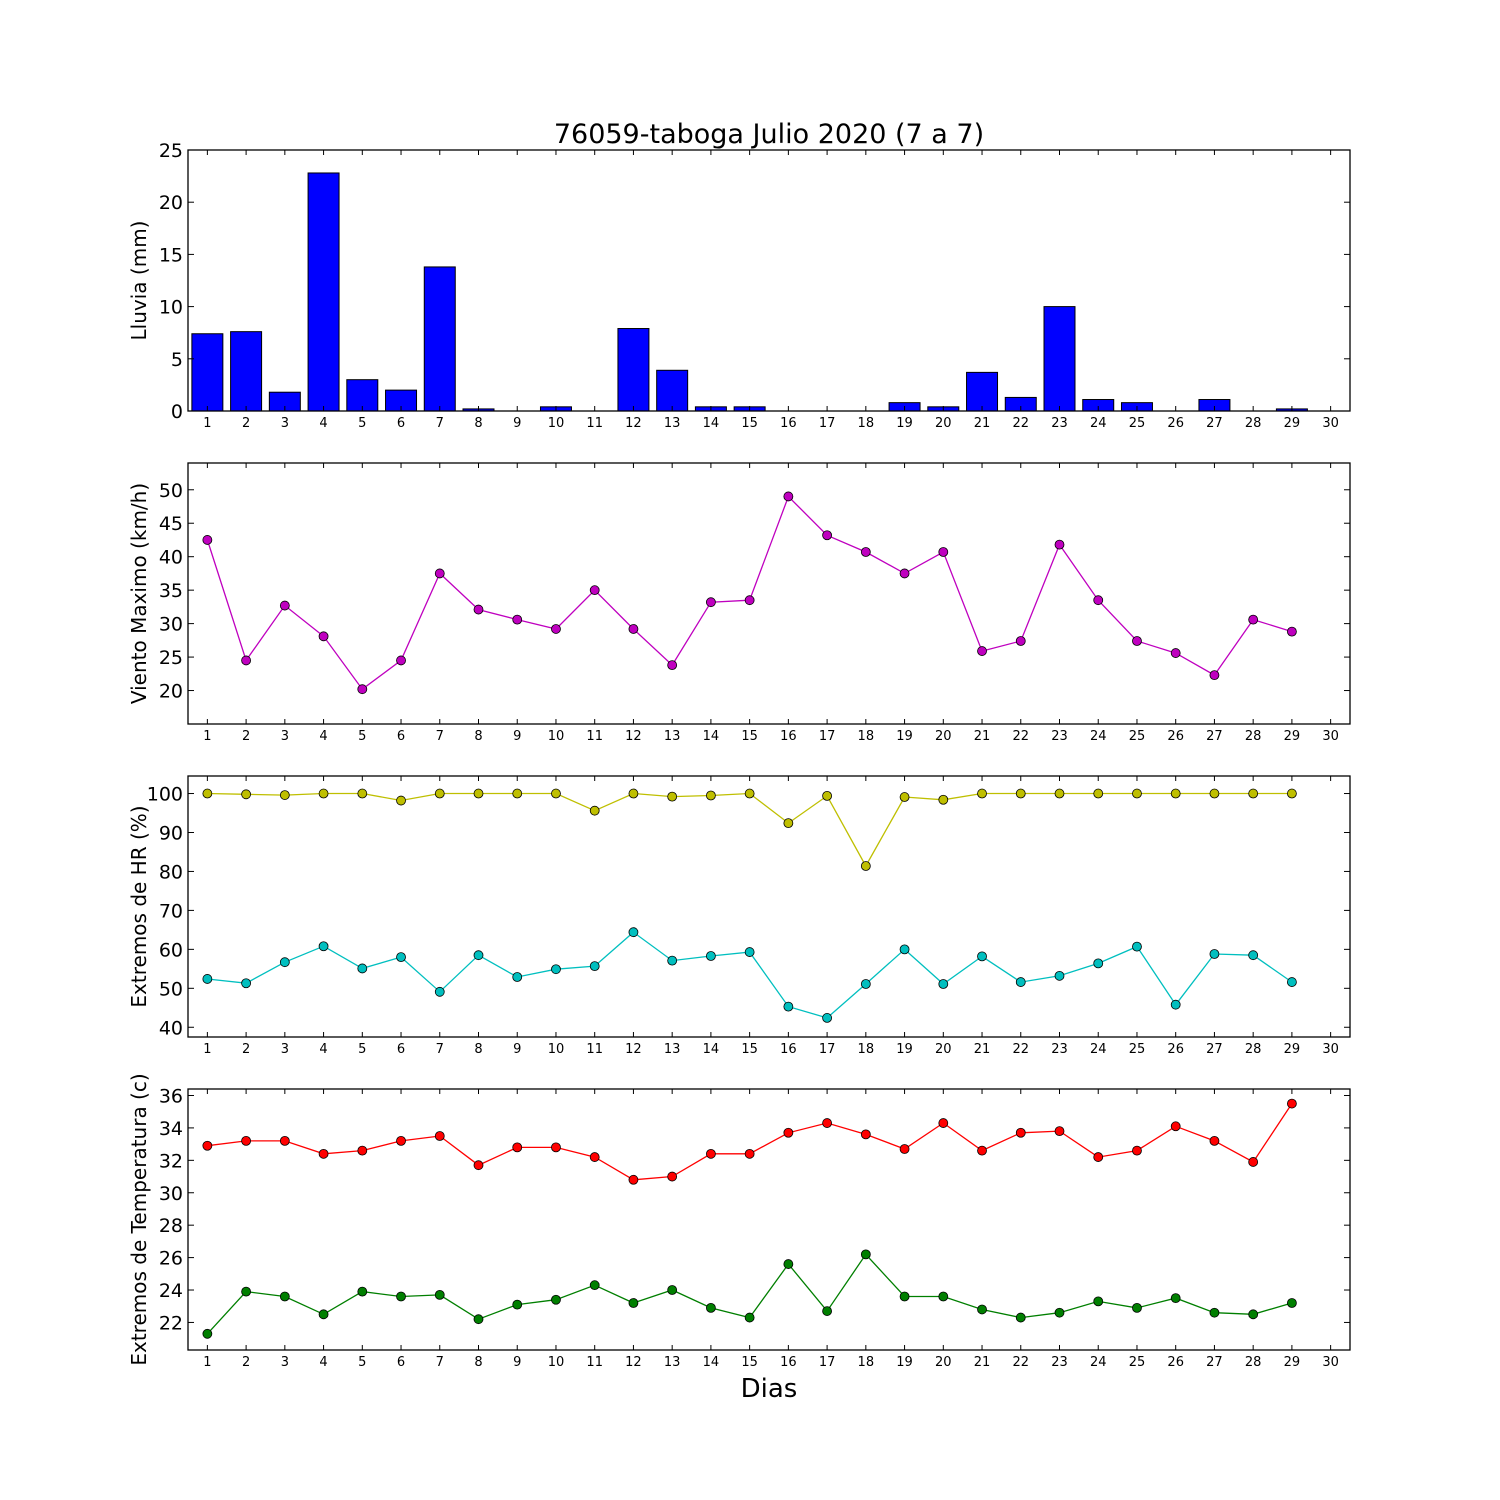 Image resolution: width=1500 pixels, height=1500 pixels. What do you see at coordinates (285, 1049) in the screenshot?
I see `x-tick-label: 3` at bounding box center [285, 1049].